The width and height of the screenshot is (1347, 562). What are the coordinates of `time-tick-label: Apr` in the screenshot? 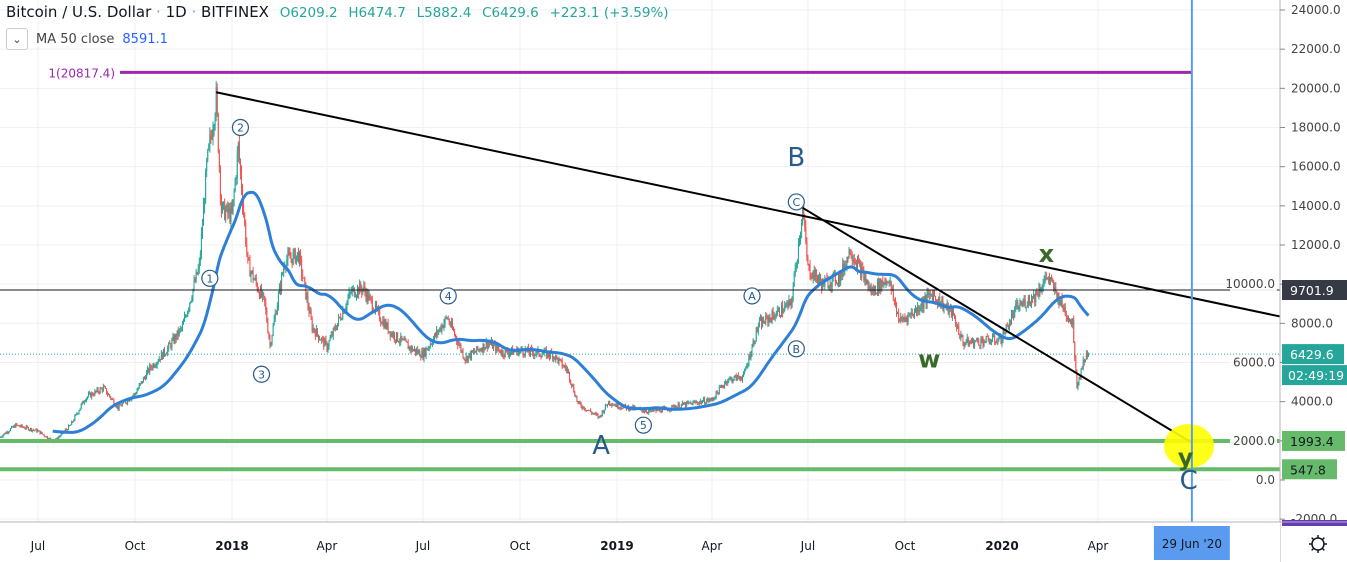 It's located at (1098, 546).